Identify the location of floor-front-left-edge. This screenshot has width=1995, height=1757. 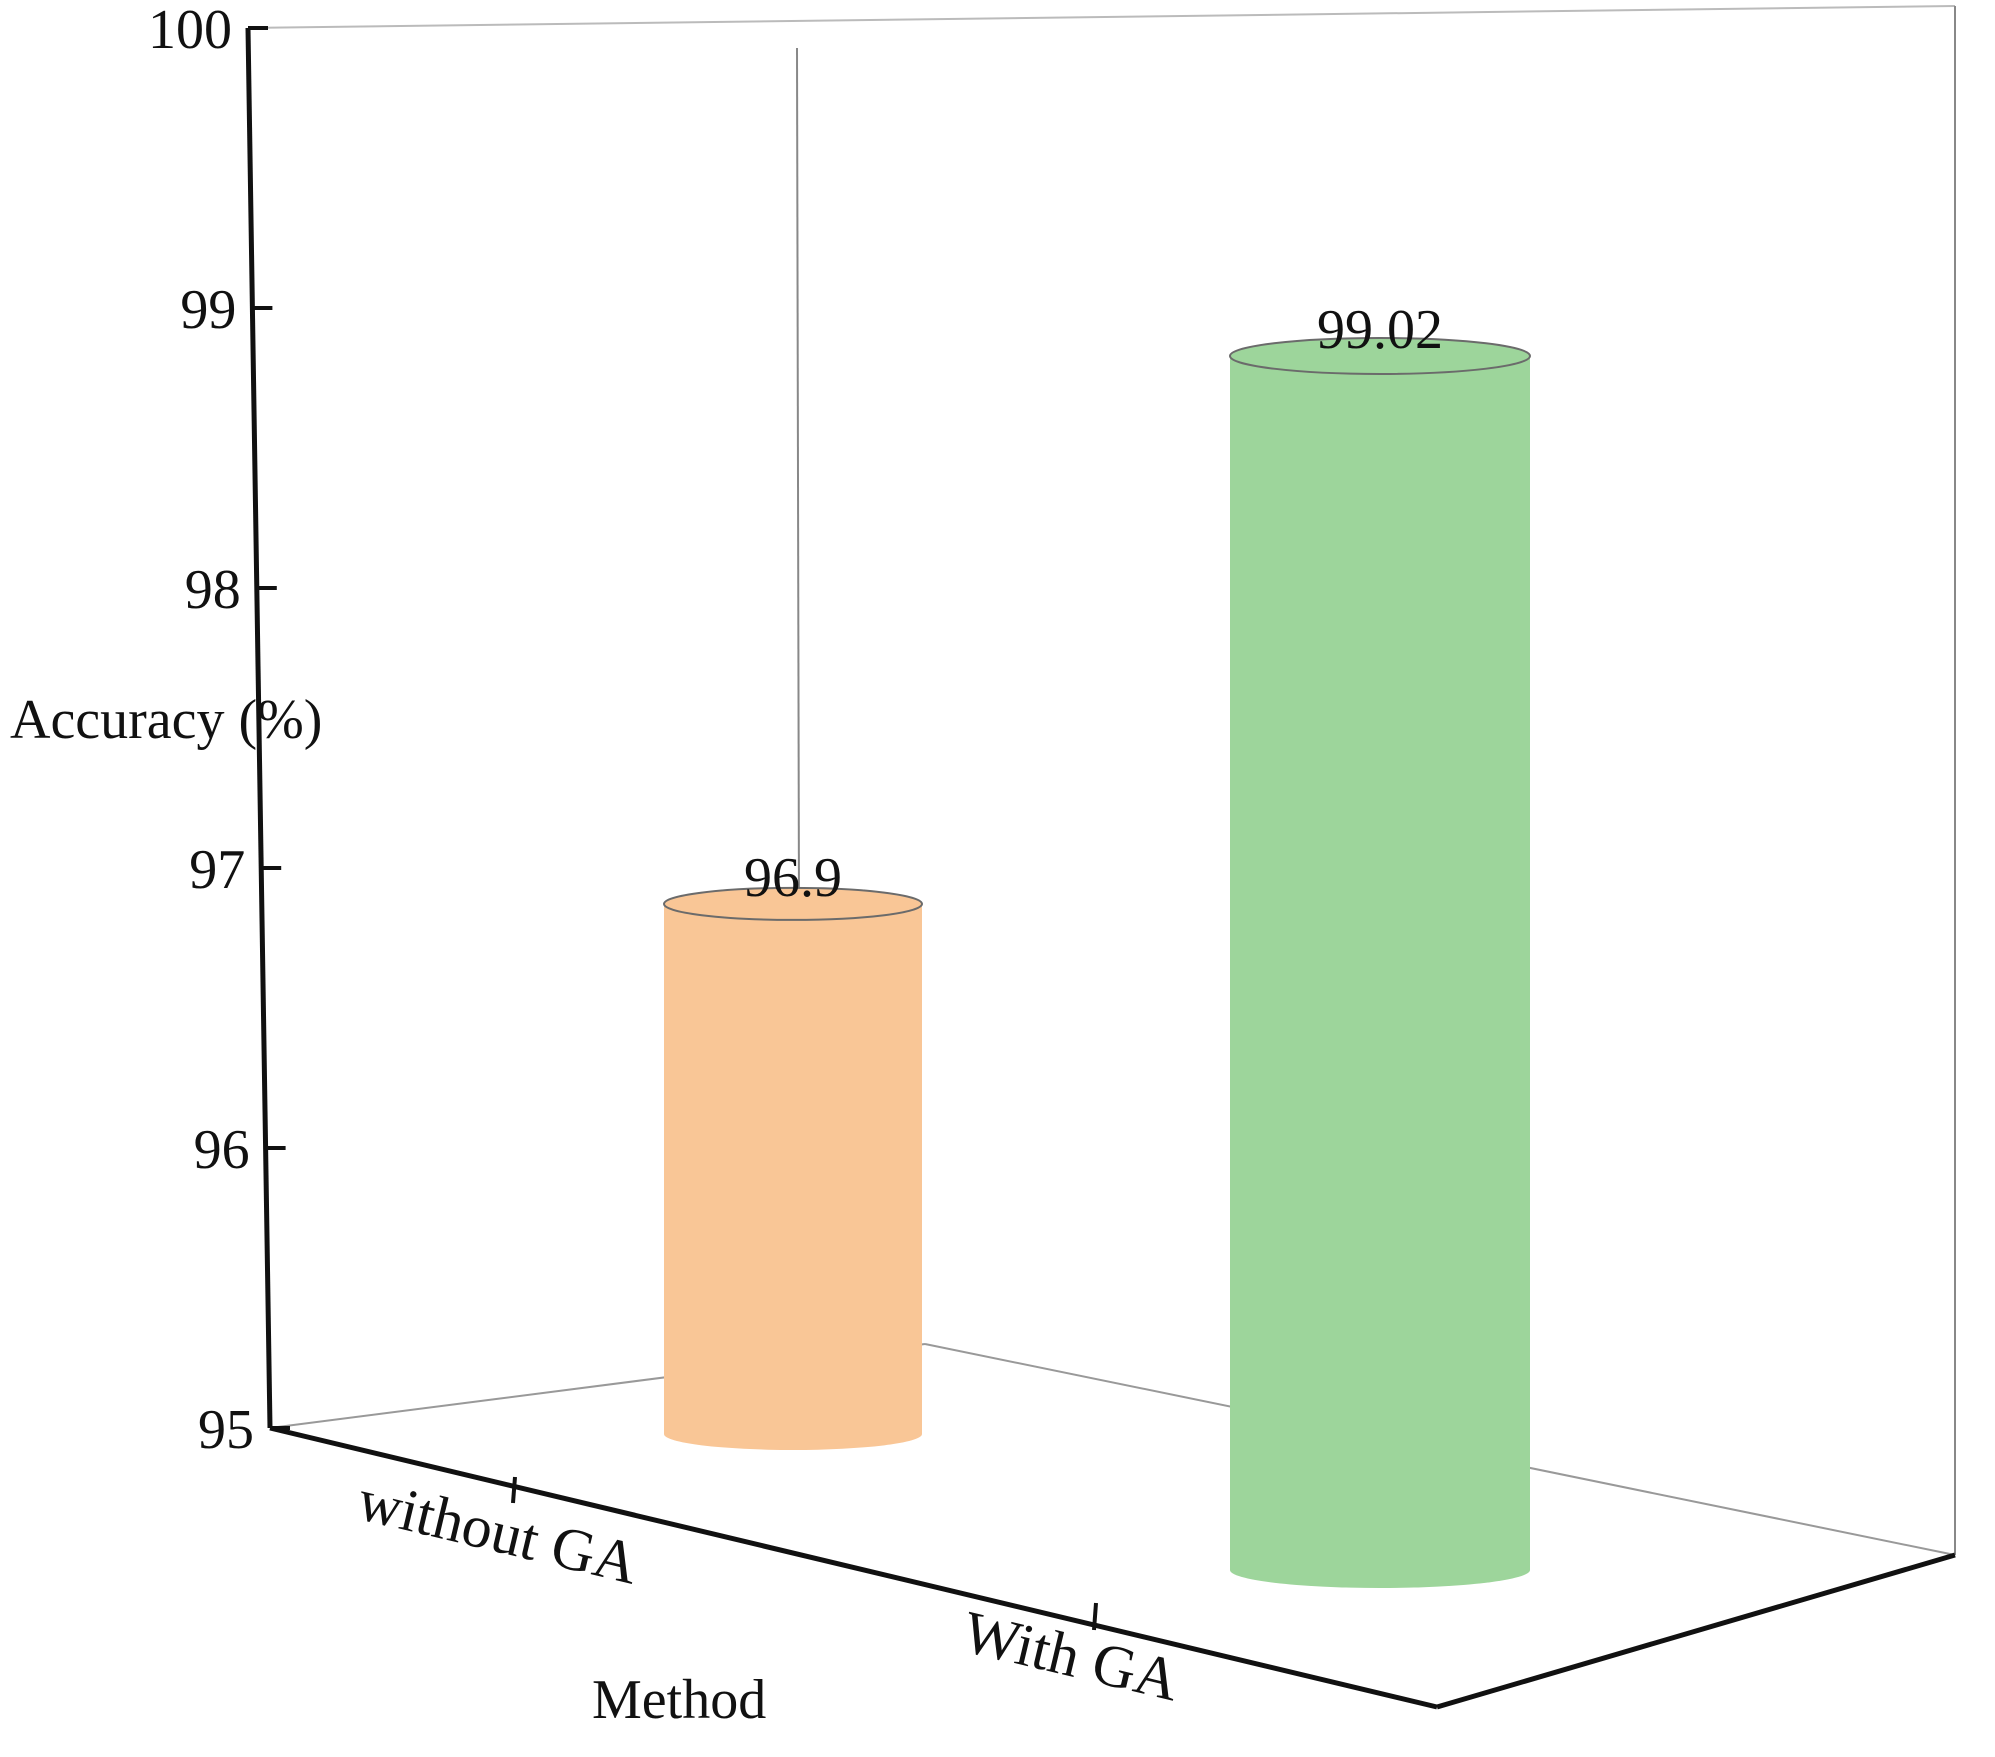
(853, 1567).